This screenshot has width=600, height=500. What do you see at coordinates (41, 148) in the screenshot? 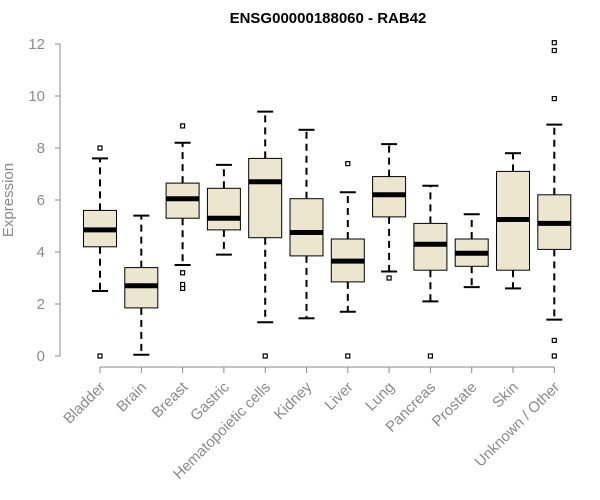
I see `y-tick-label: 8` at bounding box center [41, 148].